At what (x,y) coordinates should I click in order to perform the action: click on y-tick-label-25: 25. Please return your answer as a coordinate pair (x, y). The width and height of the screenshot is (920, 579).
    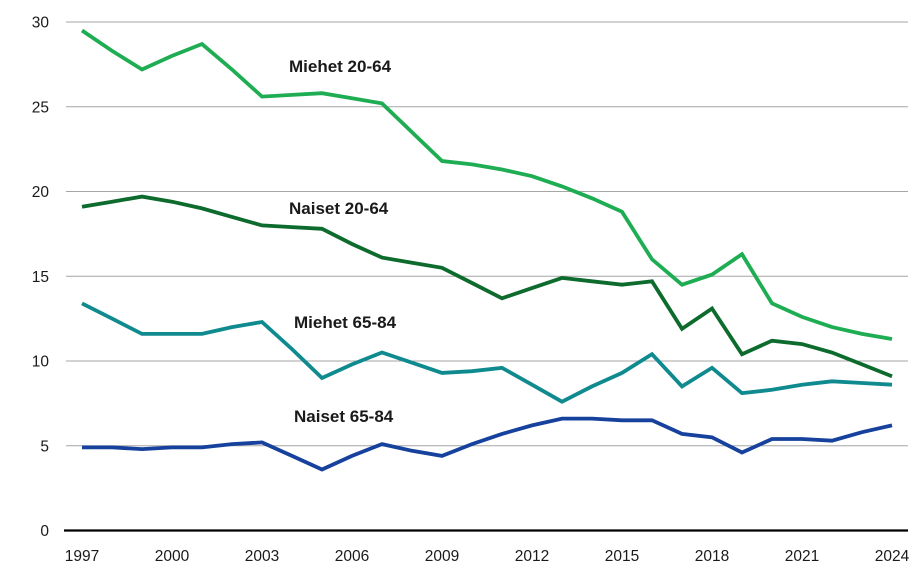
    Looking at the image, I should click on (40, 107).